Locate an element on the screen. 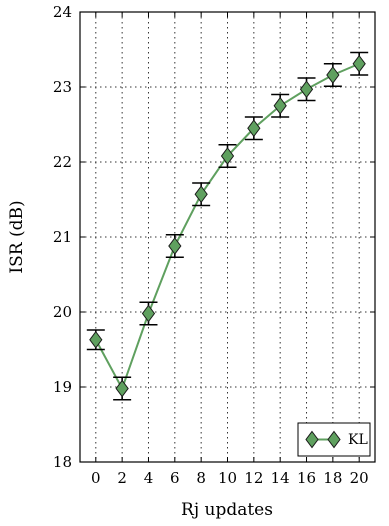 The height and width of the screenshot is (526, 389). x-tick-label: 0 is located at coordinates (96, 478).